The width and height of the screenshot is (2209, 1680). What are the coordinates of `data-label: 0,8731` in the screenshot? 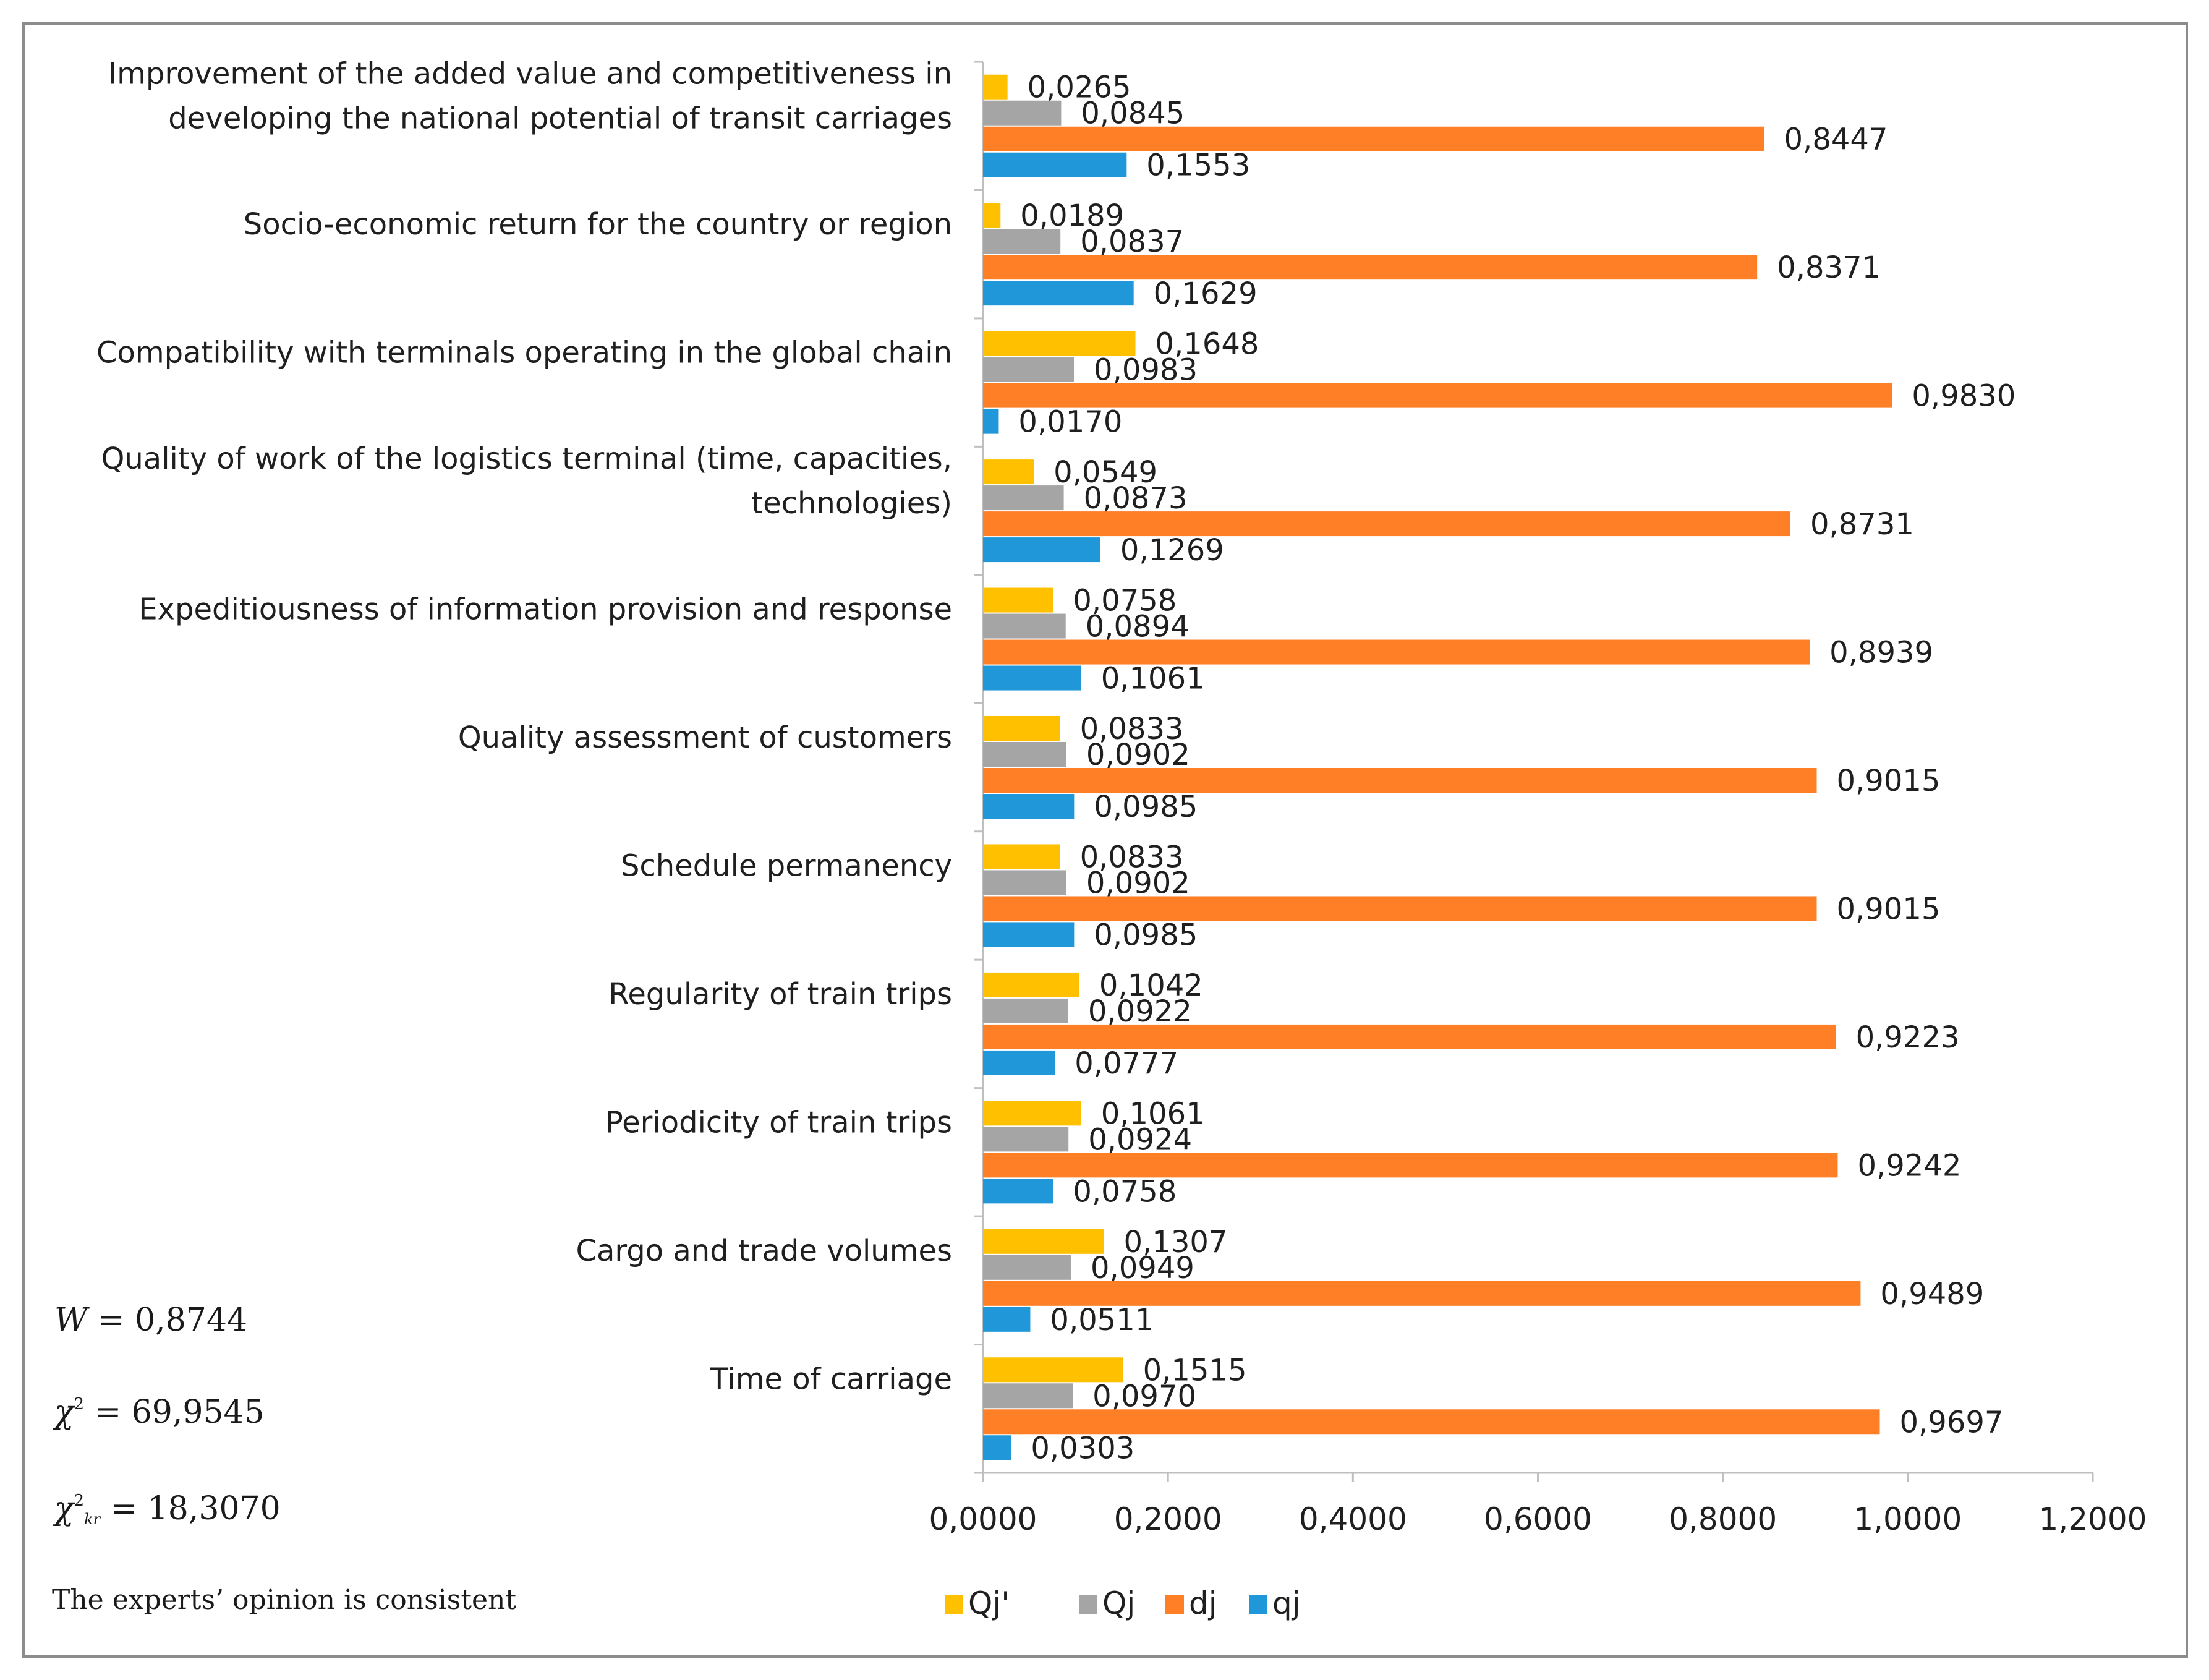 It's located at (1862, 524).